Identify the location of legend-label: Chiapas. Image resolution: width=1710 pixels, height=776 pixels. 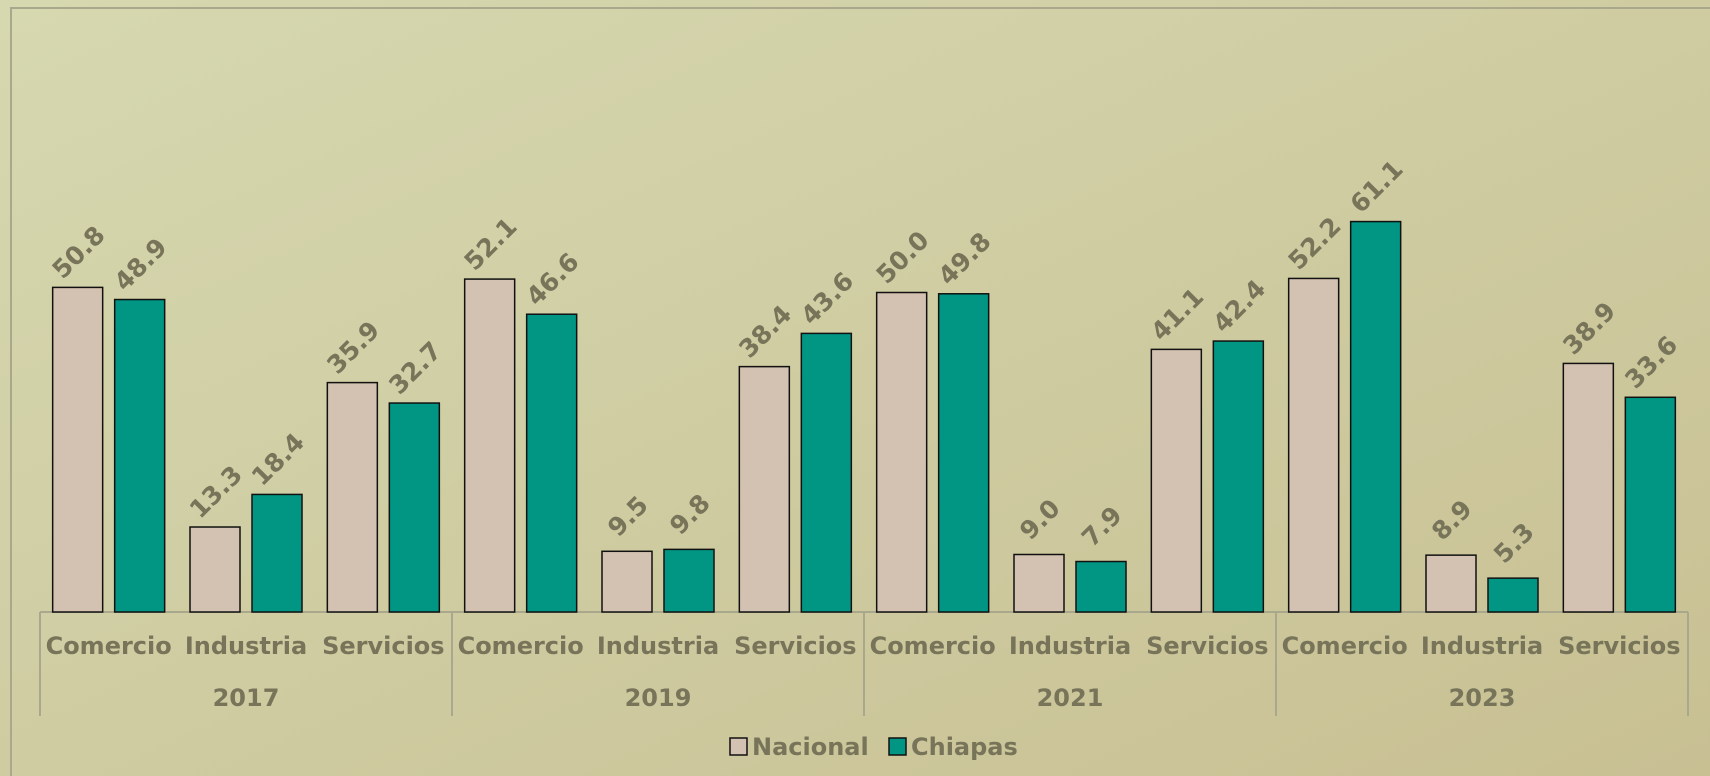
(964, 747).